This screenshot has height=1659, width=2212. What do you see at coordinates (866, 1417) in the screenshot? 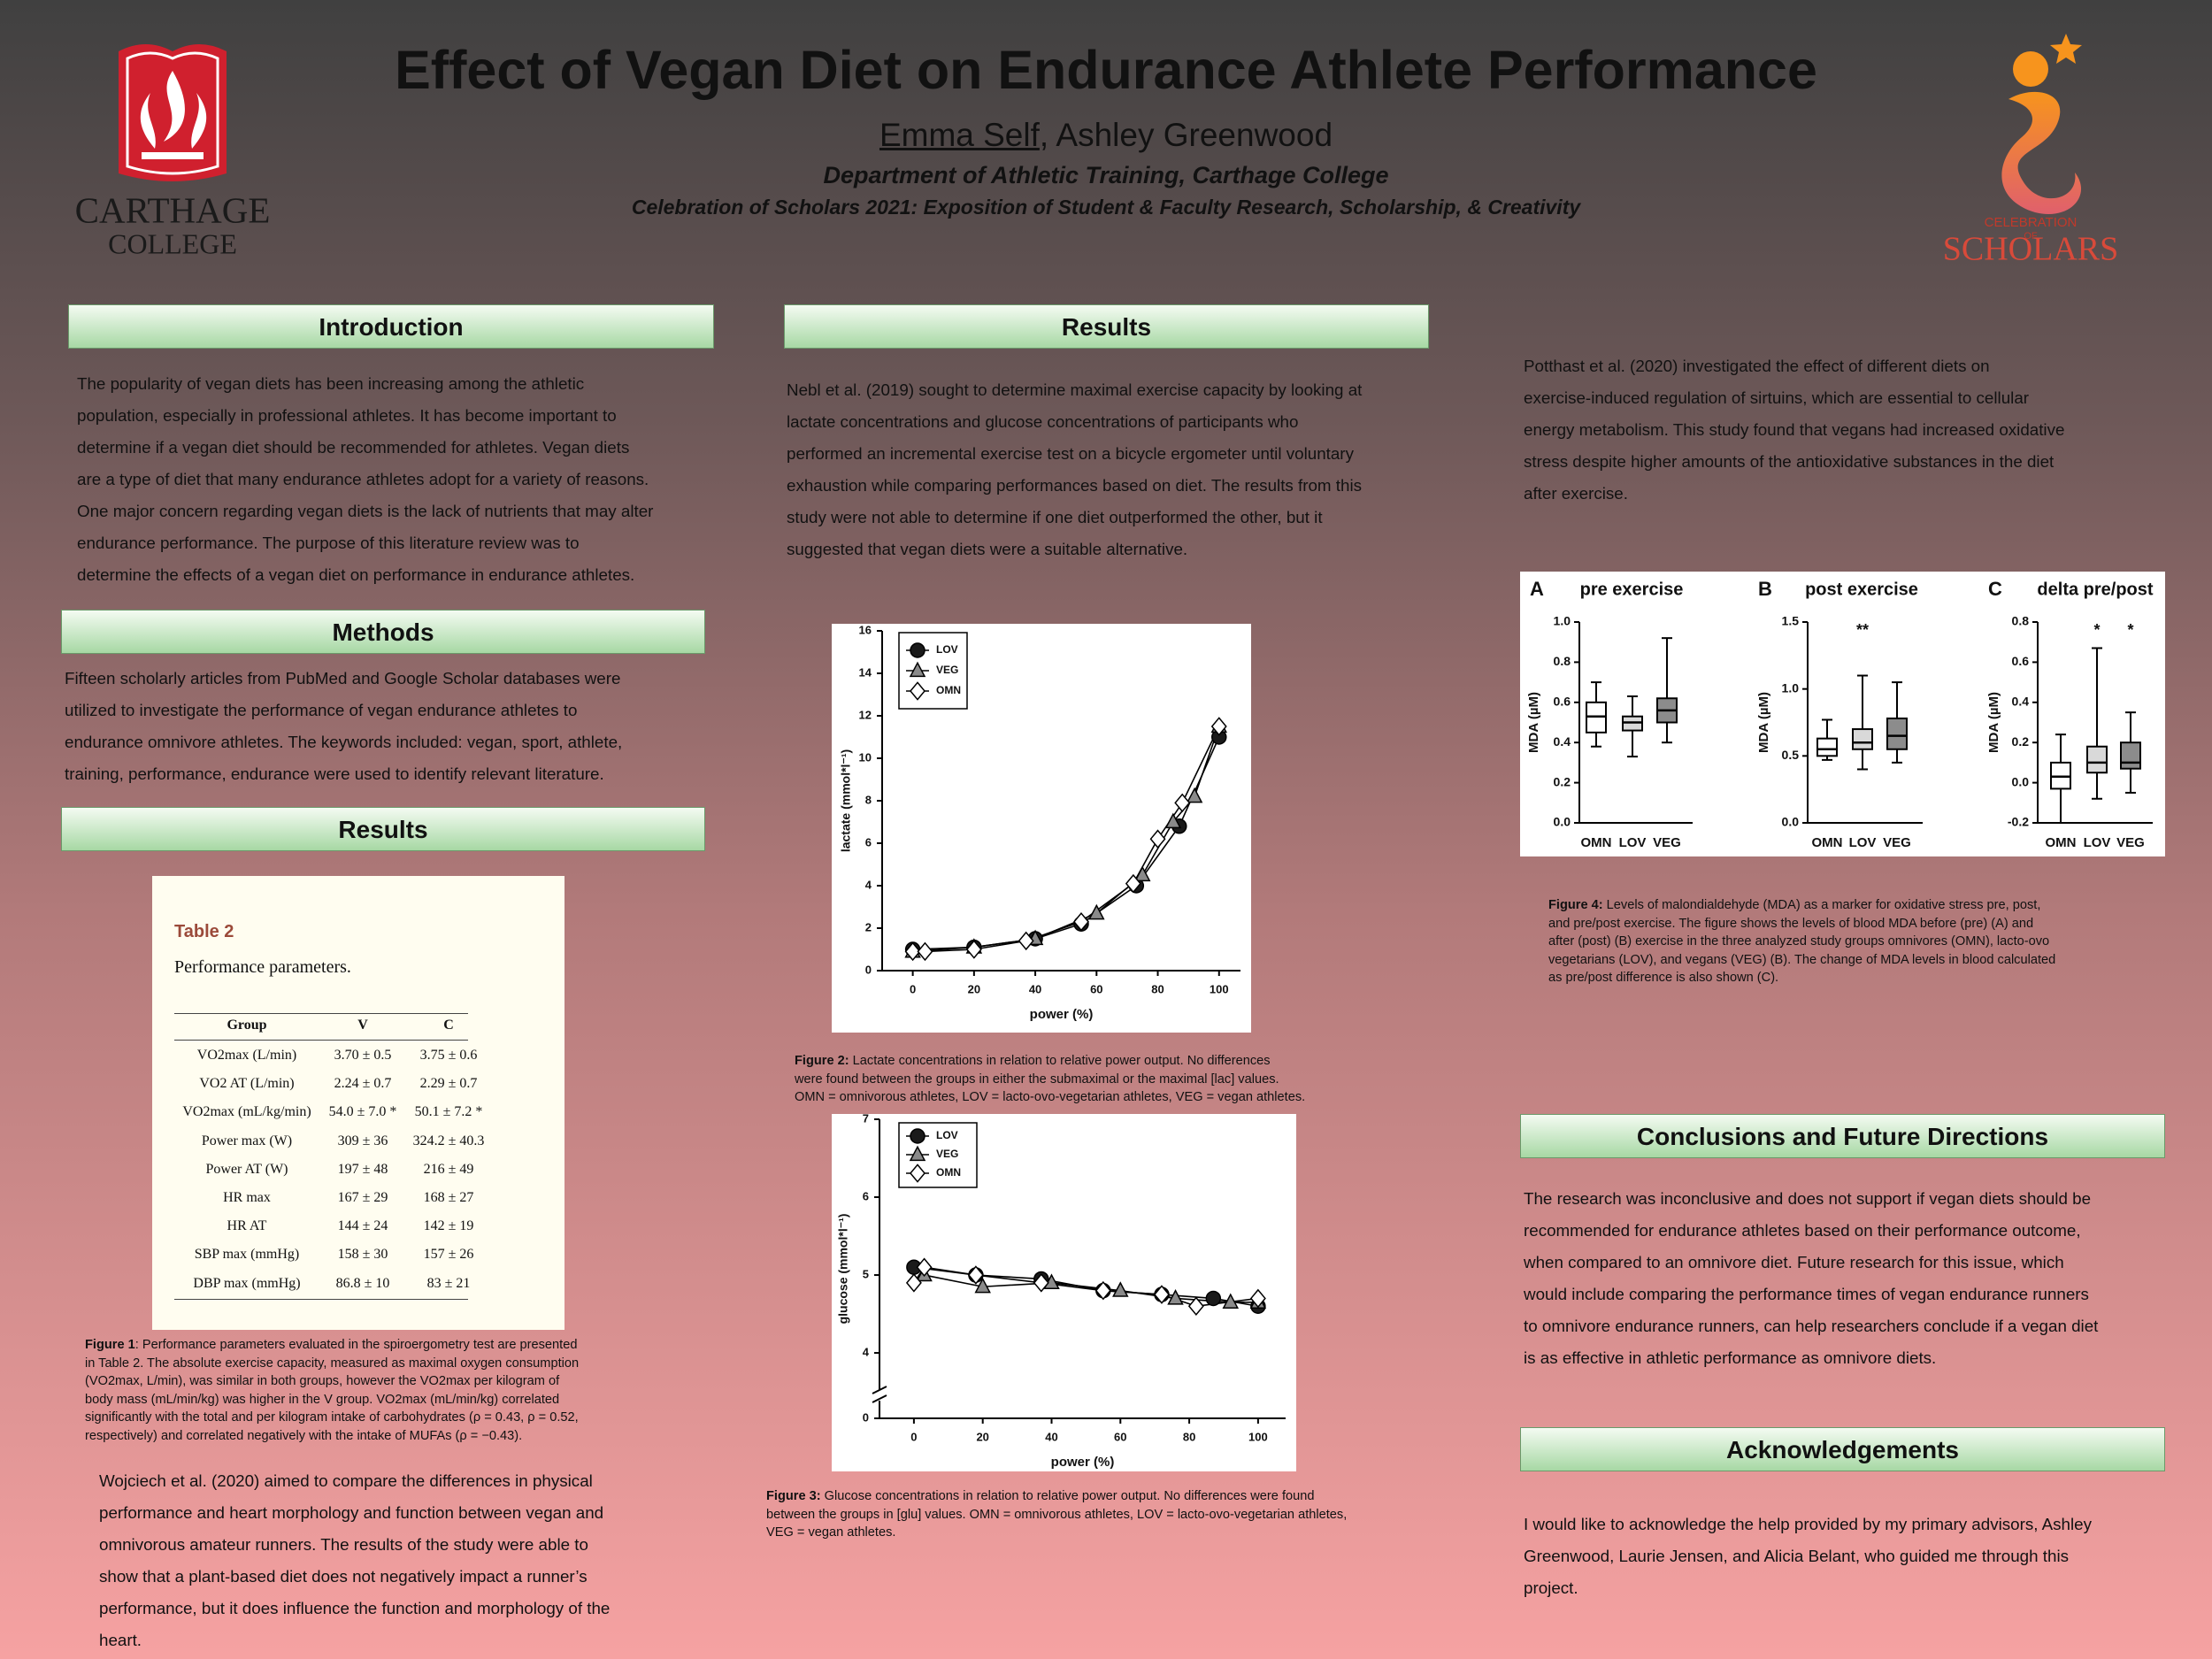
I see `y-tick-label: 0` at bounding box center [866, 1417].